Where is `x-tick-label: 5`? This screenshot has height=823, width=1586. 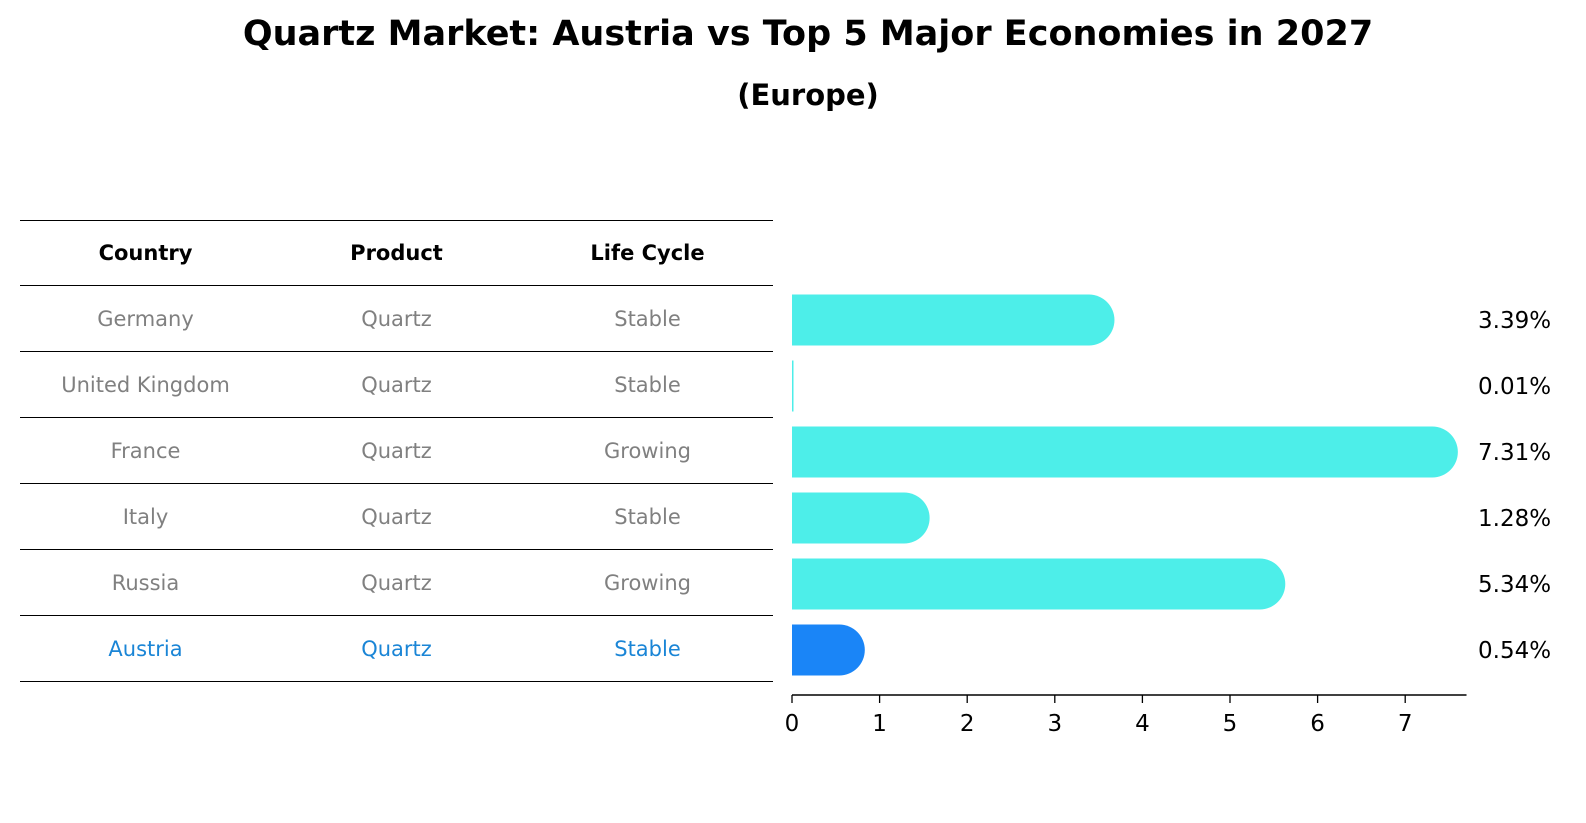 x-tick-label: 5 is located at coordinates (1230, 724).